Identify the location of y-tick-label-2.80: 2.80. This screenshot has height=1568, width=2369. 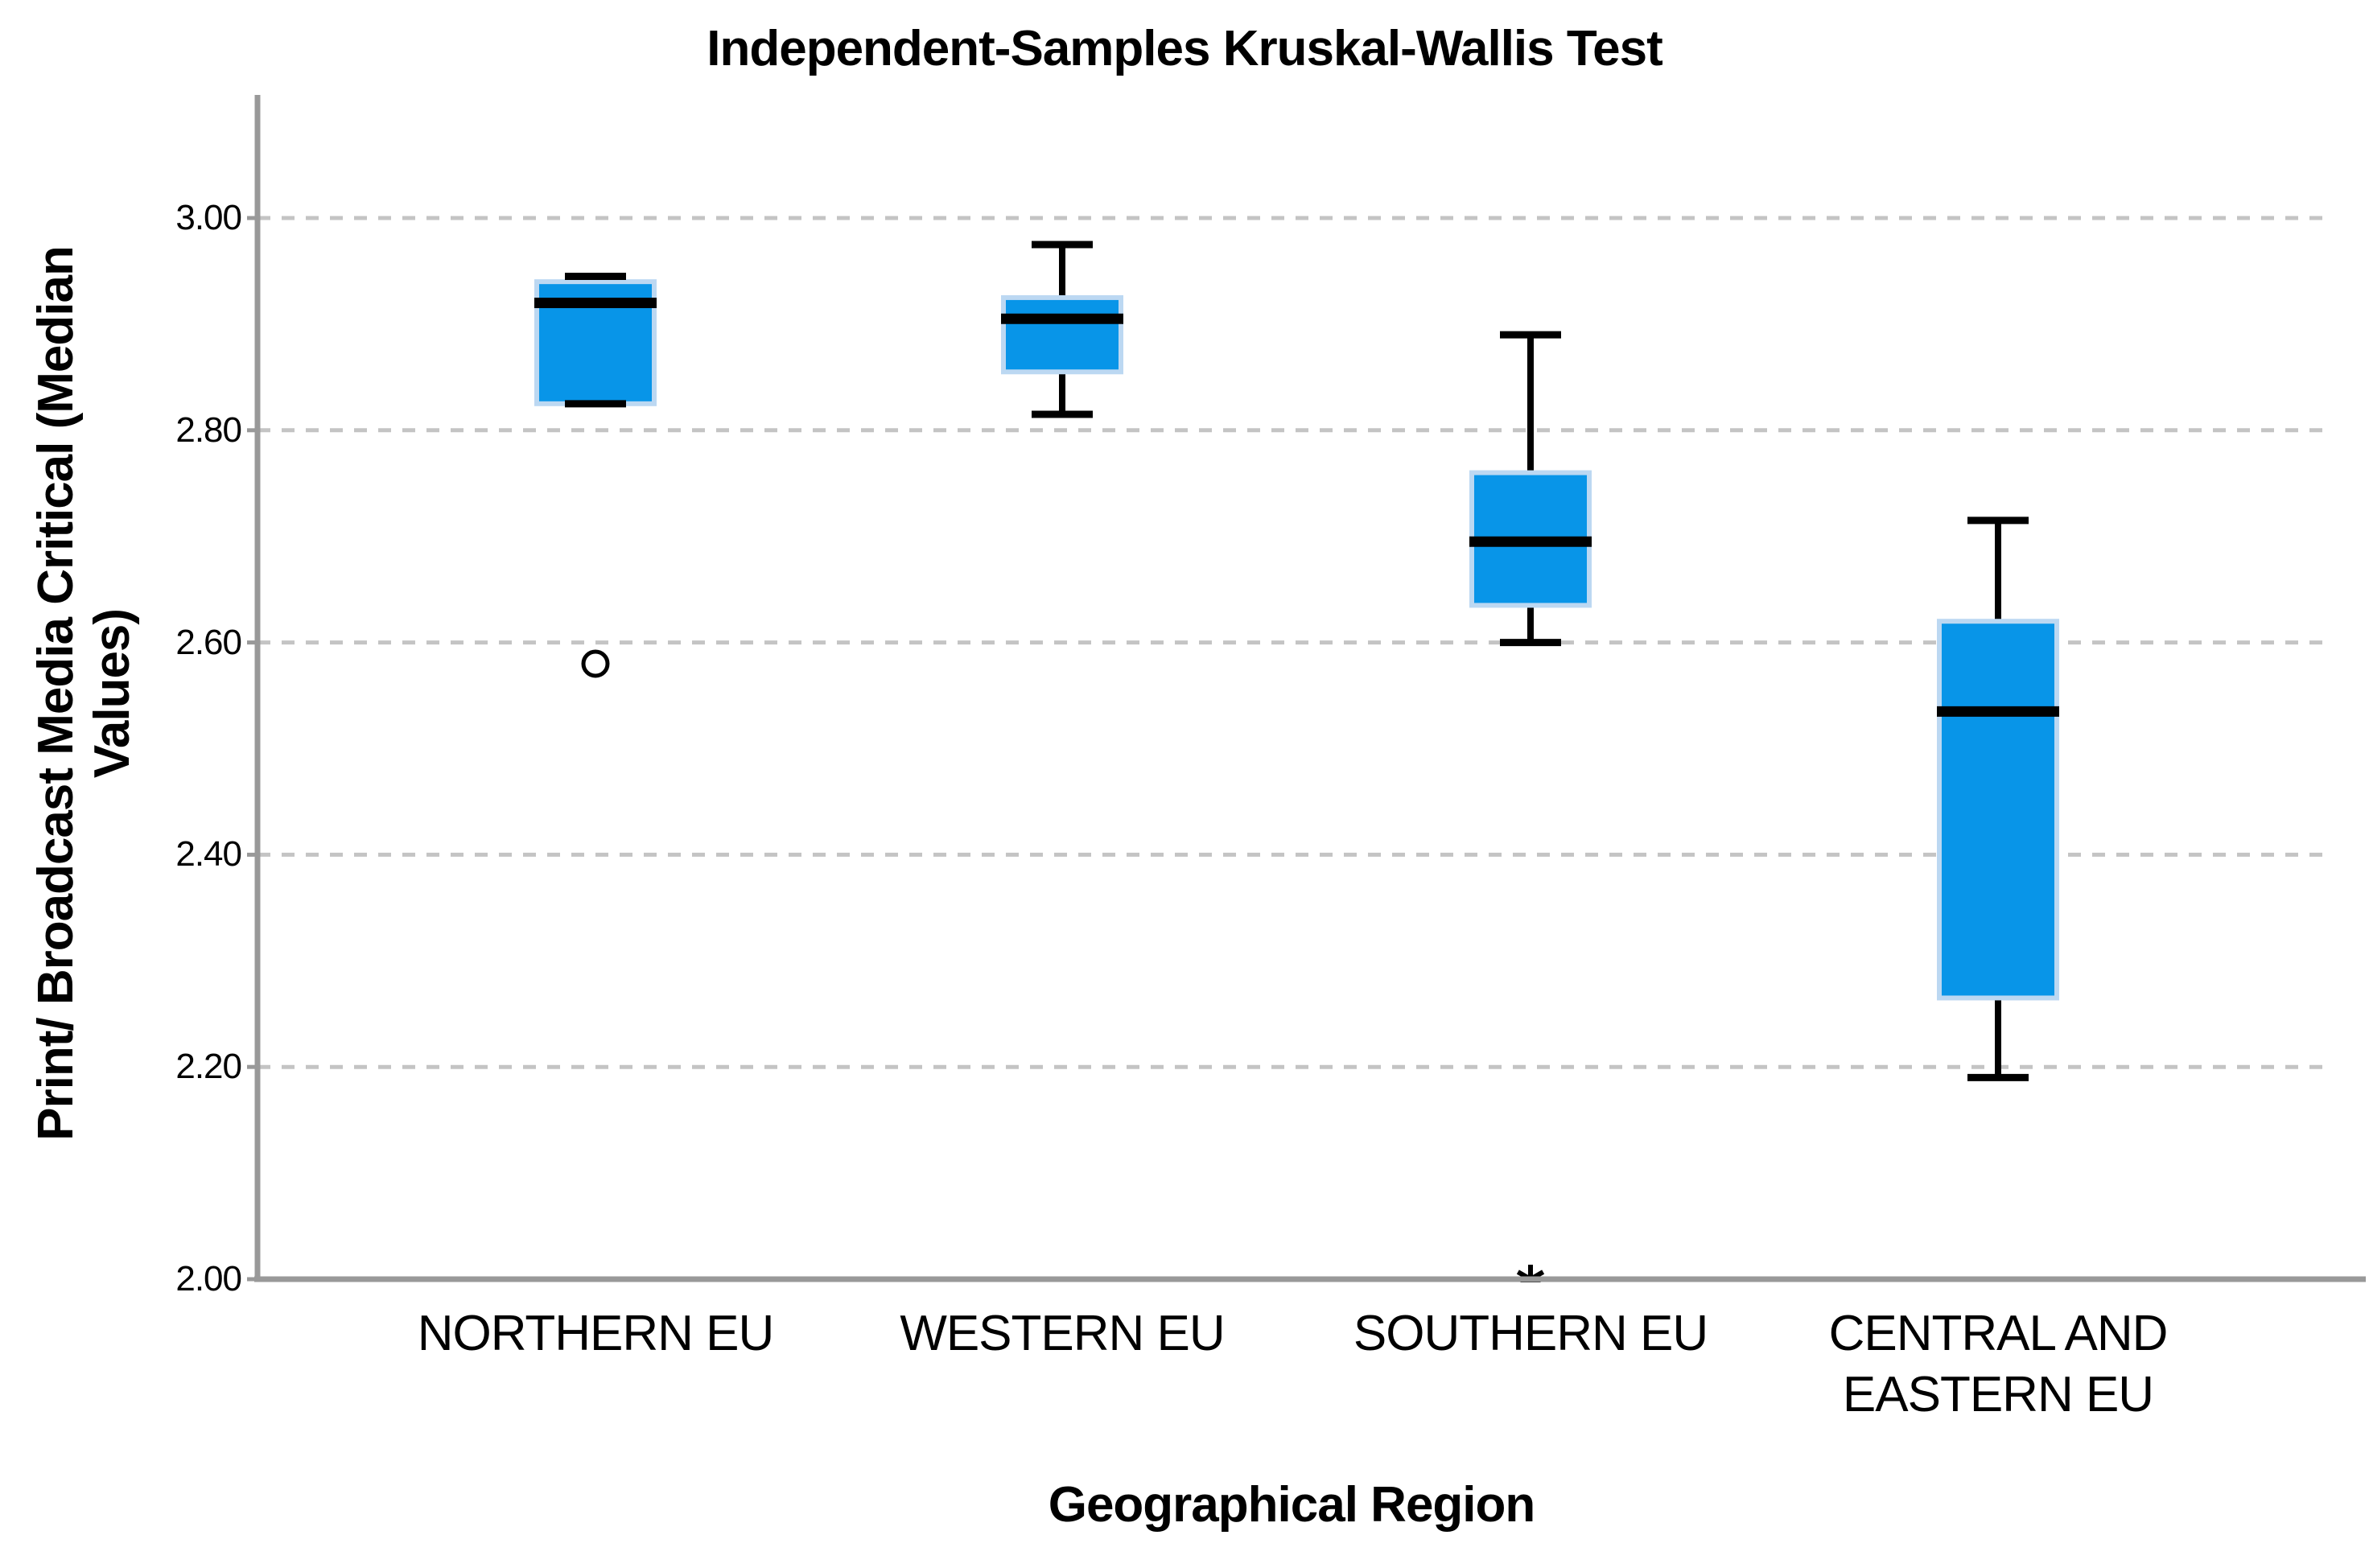
(208, 429).